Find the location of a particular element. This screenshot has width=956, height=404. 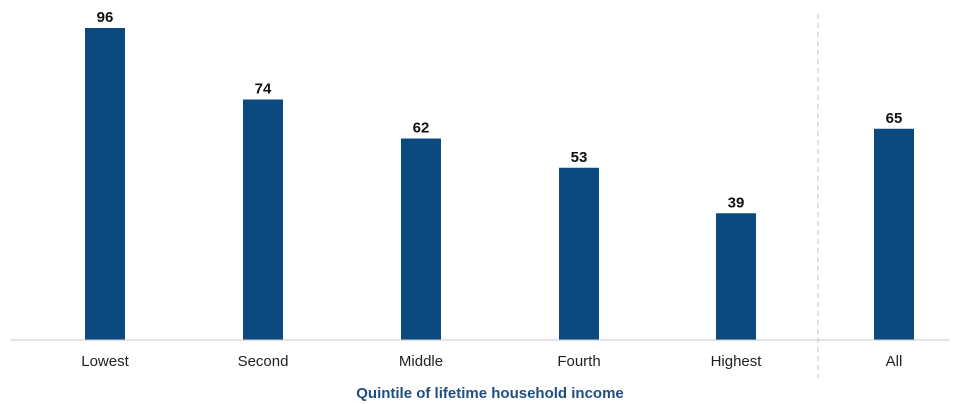

tick-label-middle: Middle is located at coordinates (421, 361).